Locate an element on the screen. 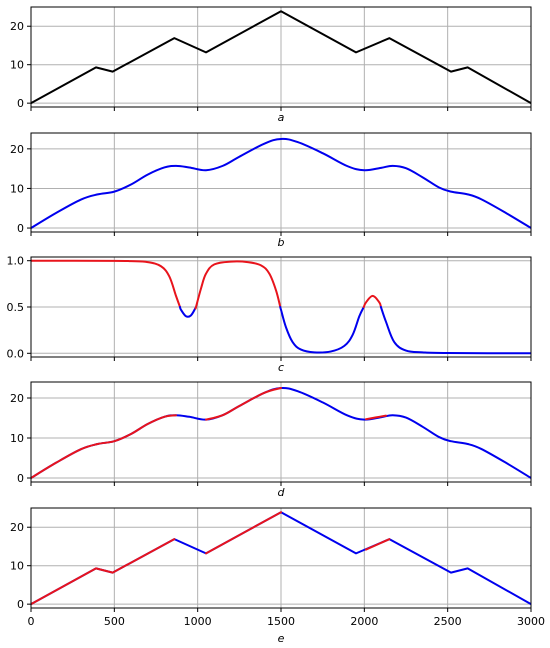 The image size is (550, 648). panel-label: b is located at coordinates (281, 242).